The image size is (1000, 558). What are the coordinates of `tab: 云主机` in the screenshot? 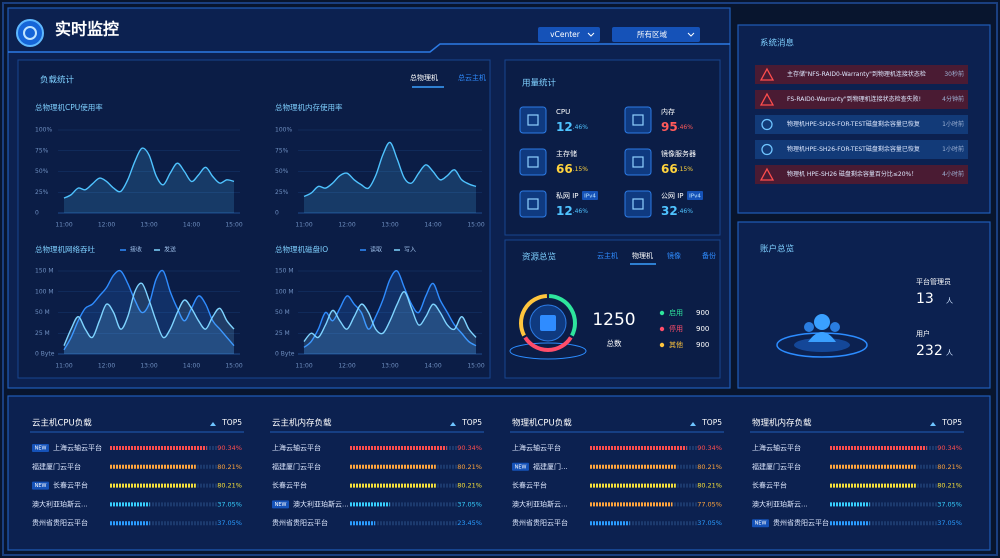 It's located at (607, 255).